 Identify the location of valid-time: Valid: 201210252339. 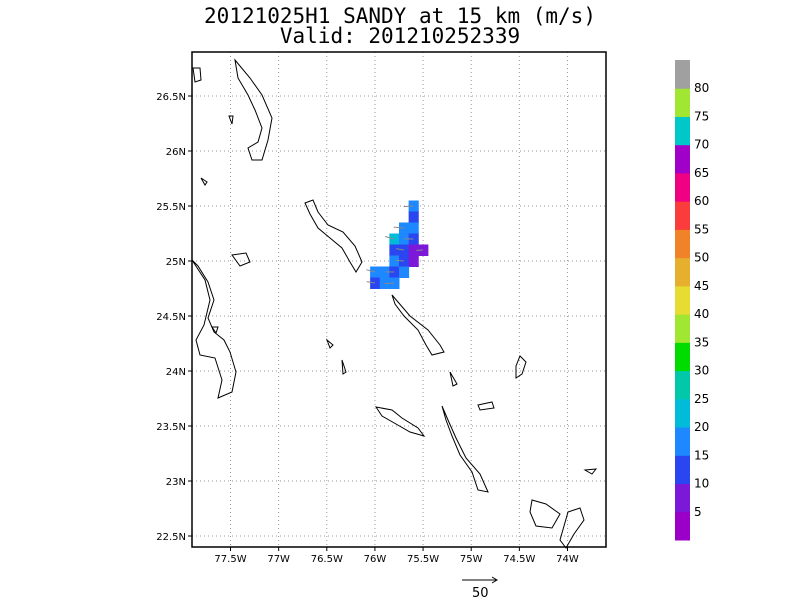
(400, 36).